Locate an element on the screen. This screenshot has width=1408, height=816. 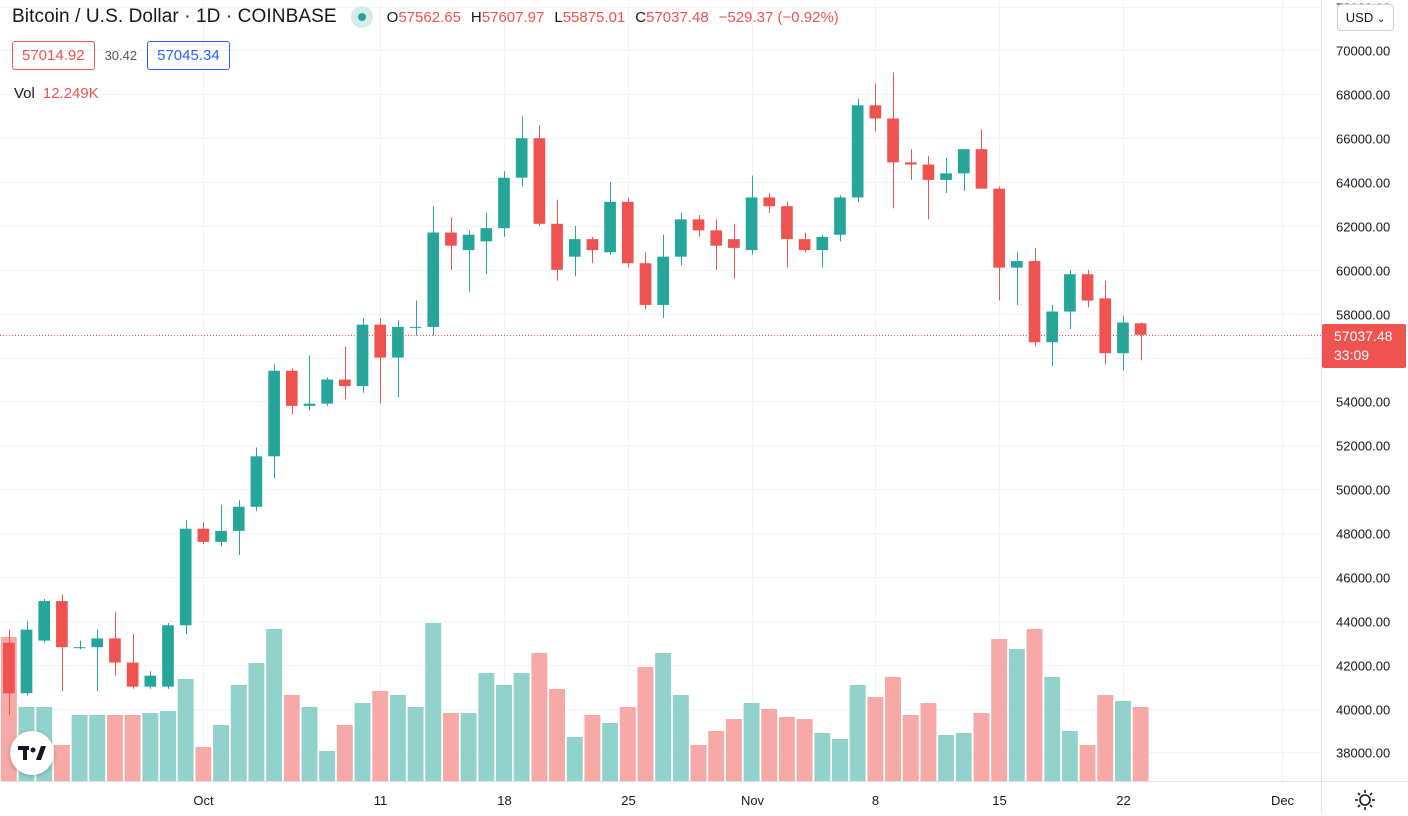
gear-icon is located at coordinates (1365, 800).